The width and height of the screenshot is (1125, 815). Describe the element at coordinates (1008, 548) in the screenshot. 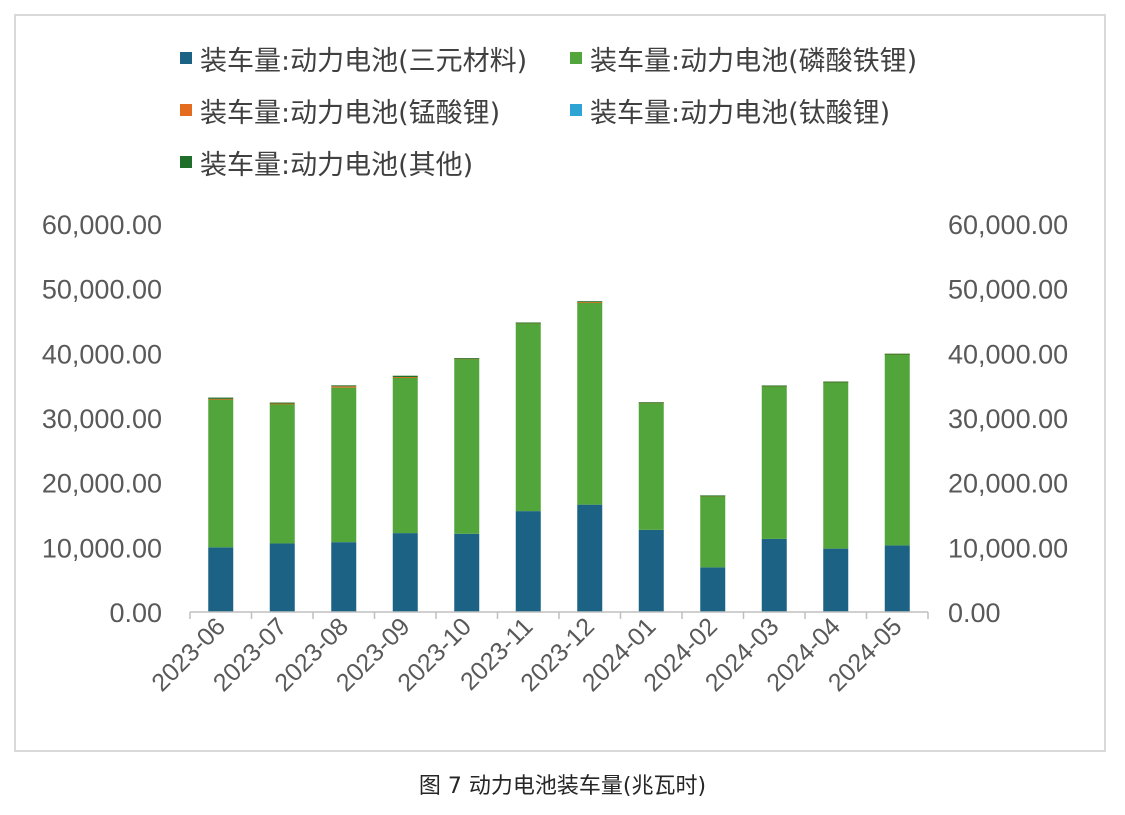

I see `y-tick-label-right: 10,000.00` at that location.